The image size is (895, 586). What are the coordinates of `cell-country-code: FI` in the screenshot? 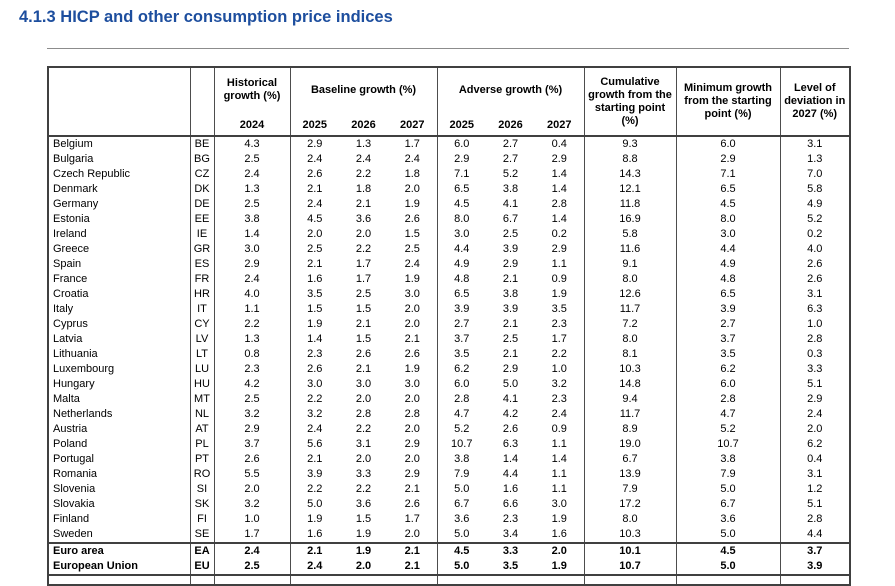 It's located at (202, 519).